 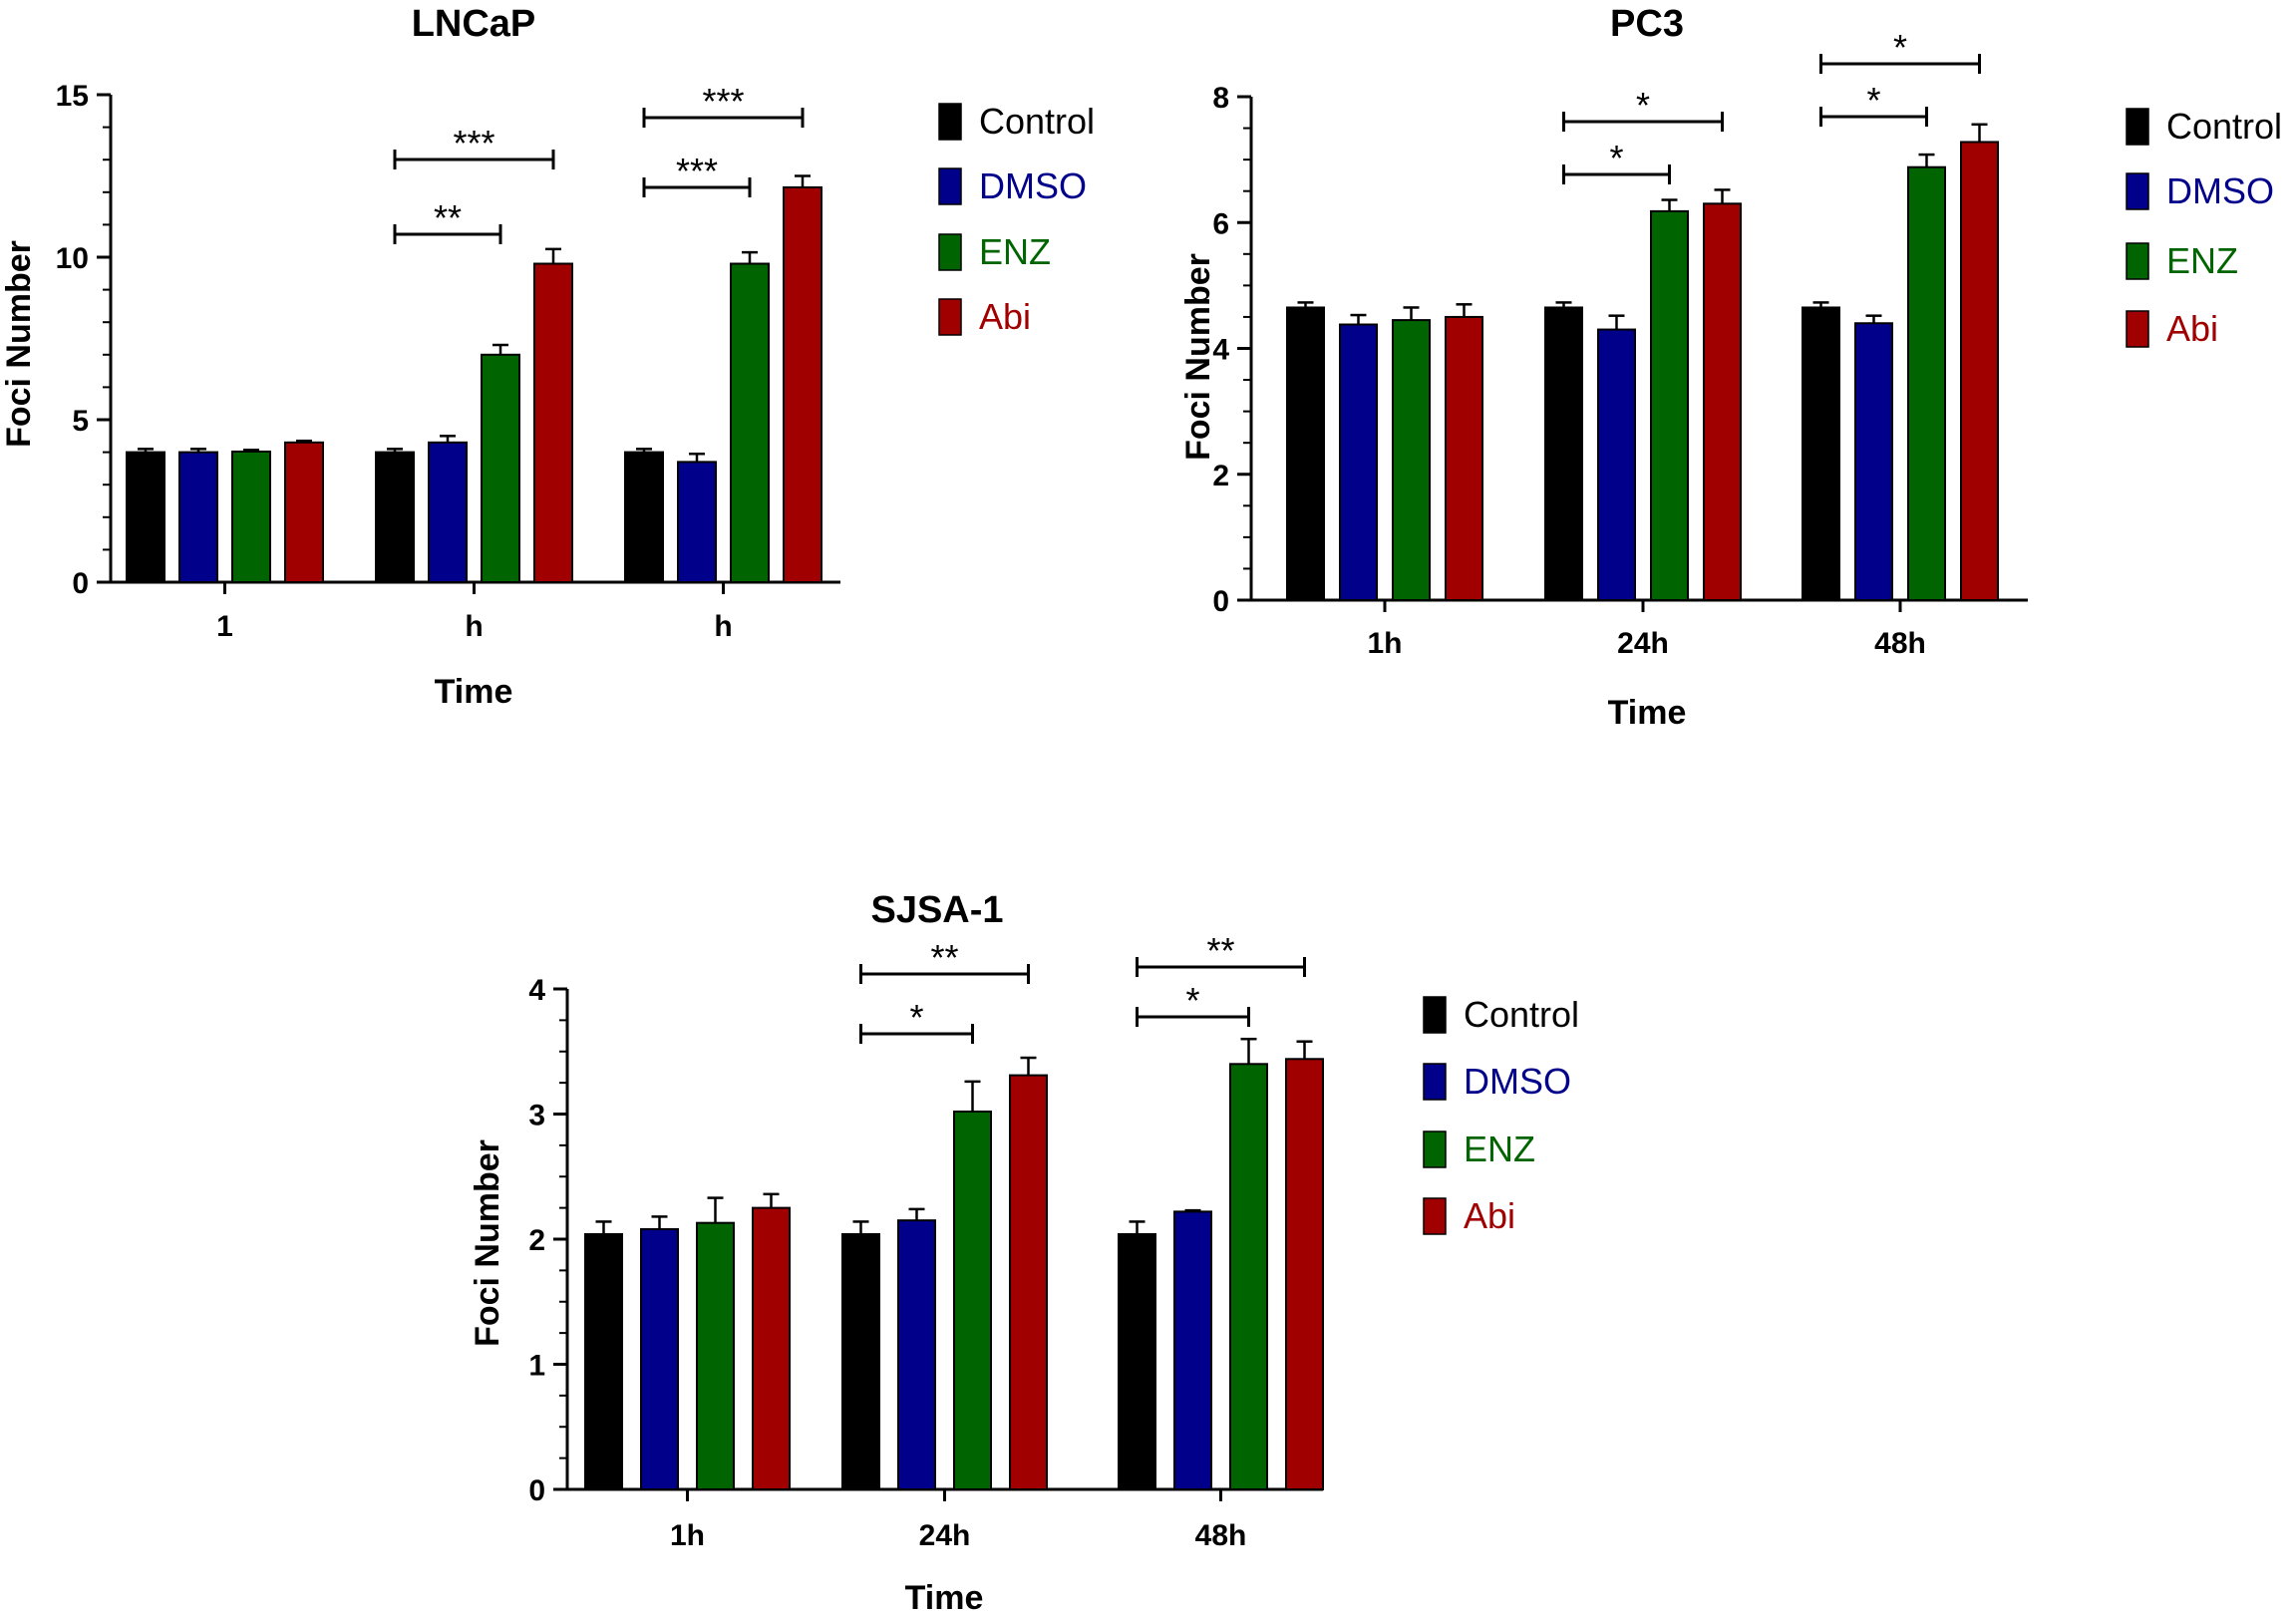 What do you see at coordinates (936, 910) in the screenshot?
I see `chart-title: SJSA-1` at bounding box center [936, 910].